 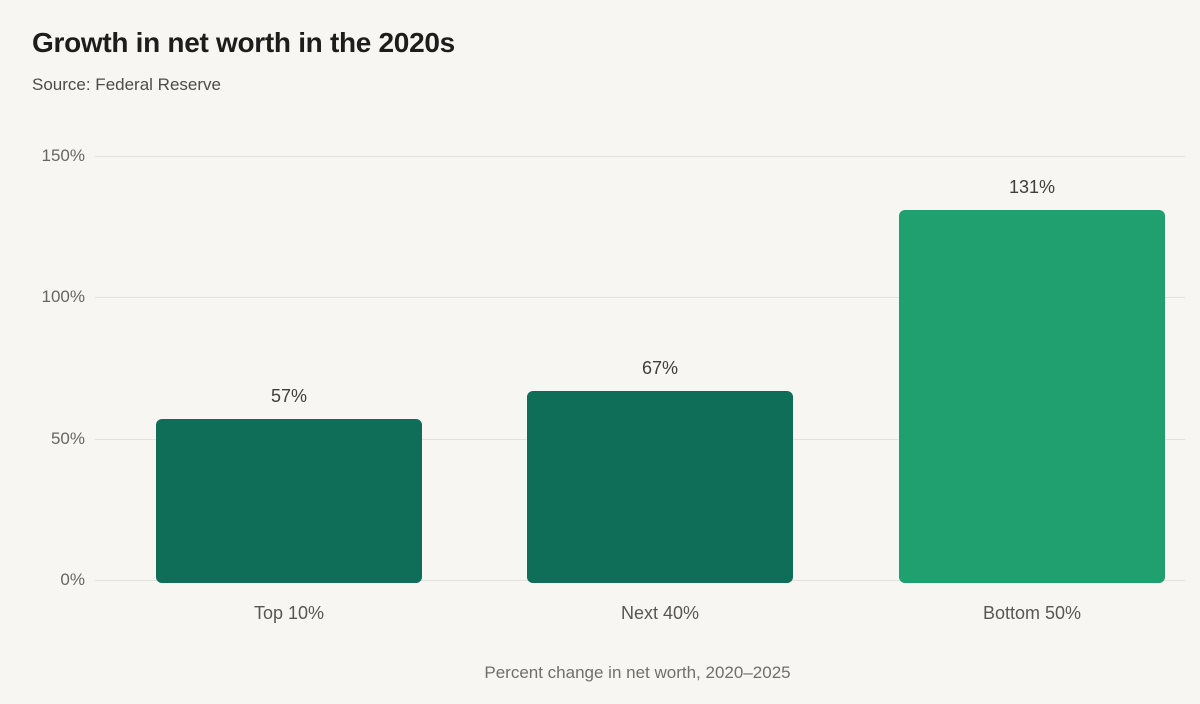 What do you see at coordinates (72, 579) in the screenshot?
I see `y-tick-label: 0%` at bounding box center [72, 579].